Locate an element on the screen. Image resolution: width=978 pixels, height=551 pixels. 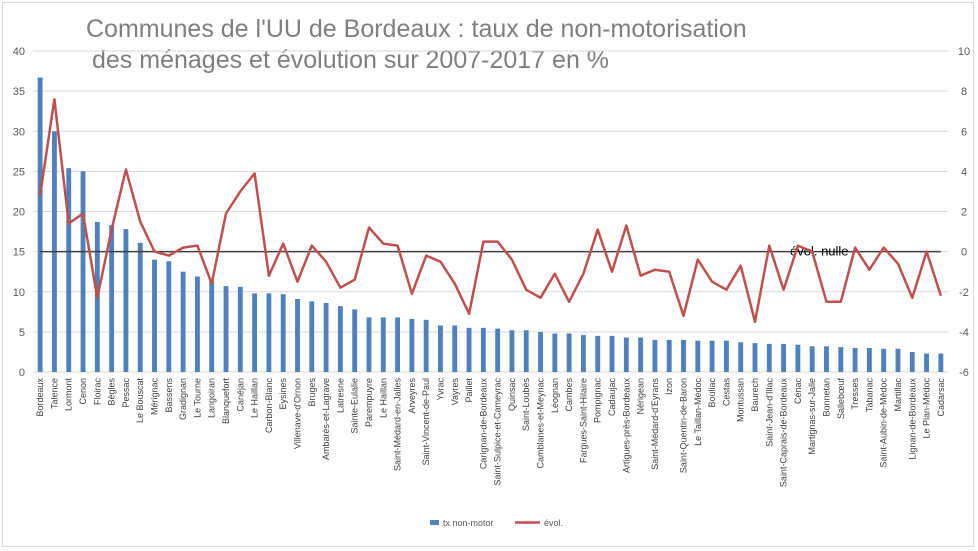
category-label: Saint-Caprais-de-Bordeaux is located at coordinates (784, 433).